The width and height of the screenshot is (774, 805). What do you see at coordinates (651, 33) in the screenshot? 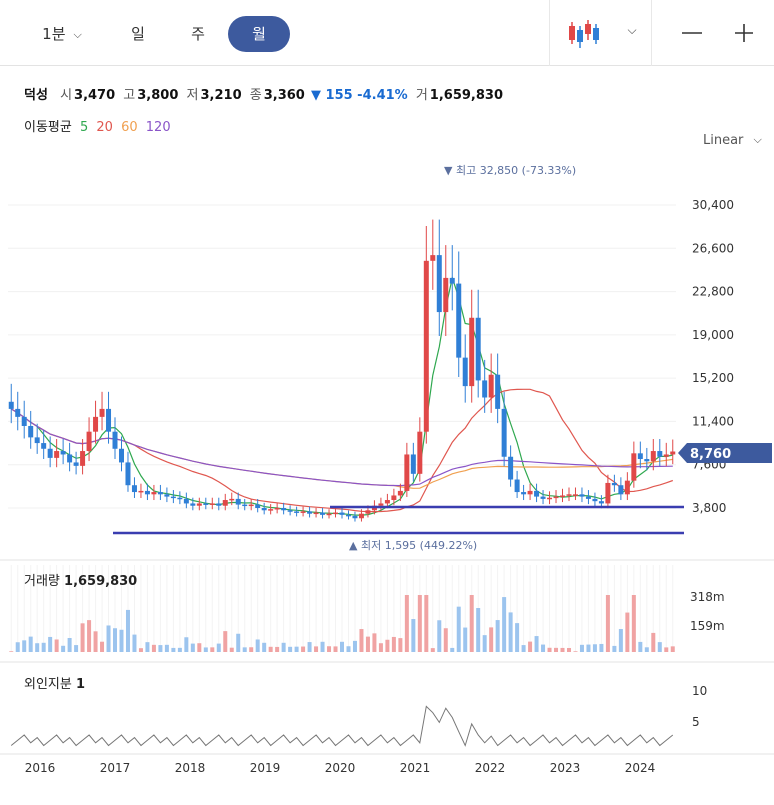
I see `toolbar-divider` at bounding box center [651, 33].